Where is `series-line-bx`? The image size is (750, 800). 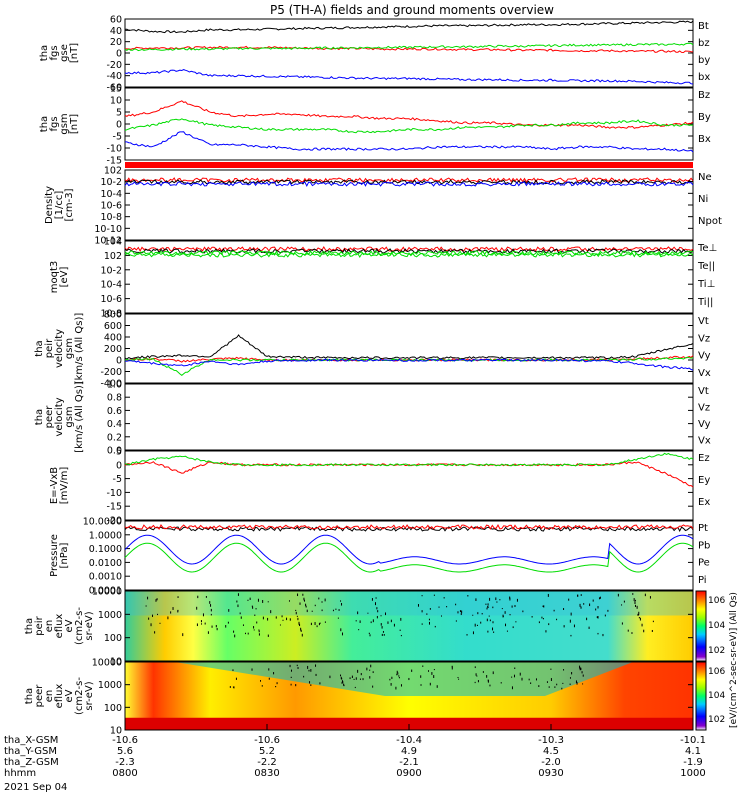
series-line-bx is located at coordinates (409, 77).